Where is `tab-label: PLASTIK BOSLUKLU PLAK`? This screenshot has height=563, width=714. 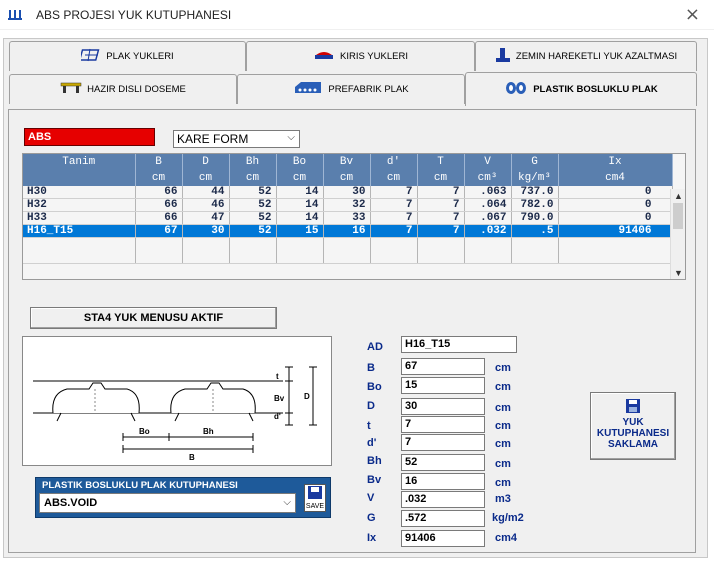 tab-label: PLASTIK BOSLUKLU PLAK is located at coordinates (595, 89).